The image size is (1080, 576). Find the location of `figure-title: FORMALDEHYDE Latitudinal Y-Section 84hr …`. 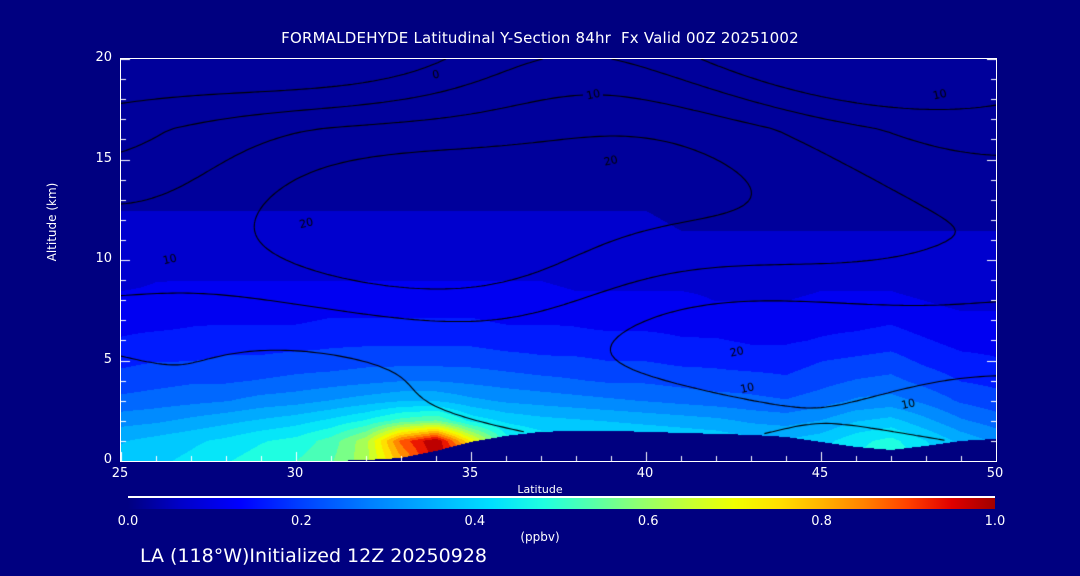

figure-title: FORMALDEHYDE Latitudinal Y-Section 84hr … is located at coordinates (540, 38).